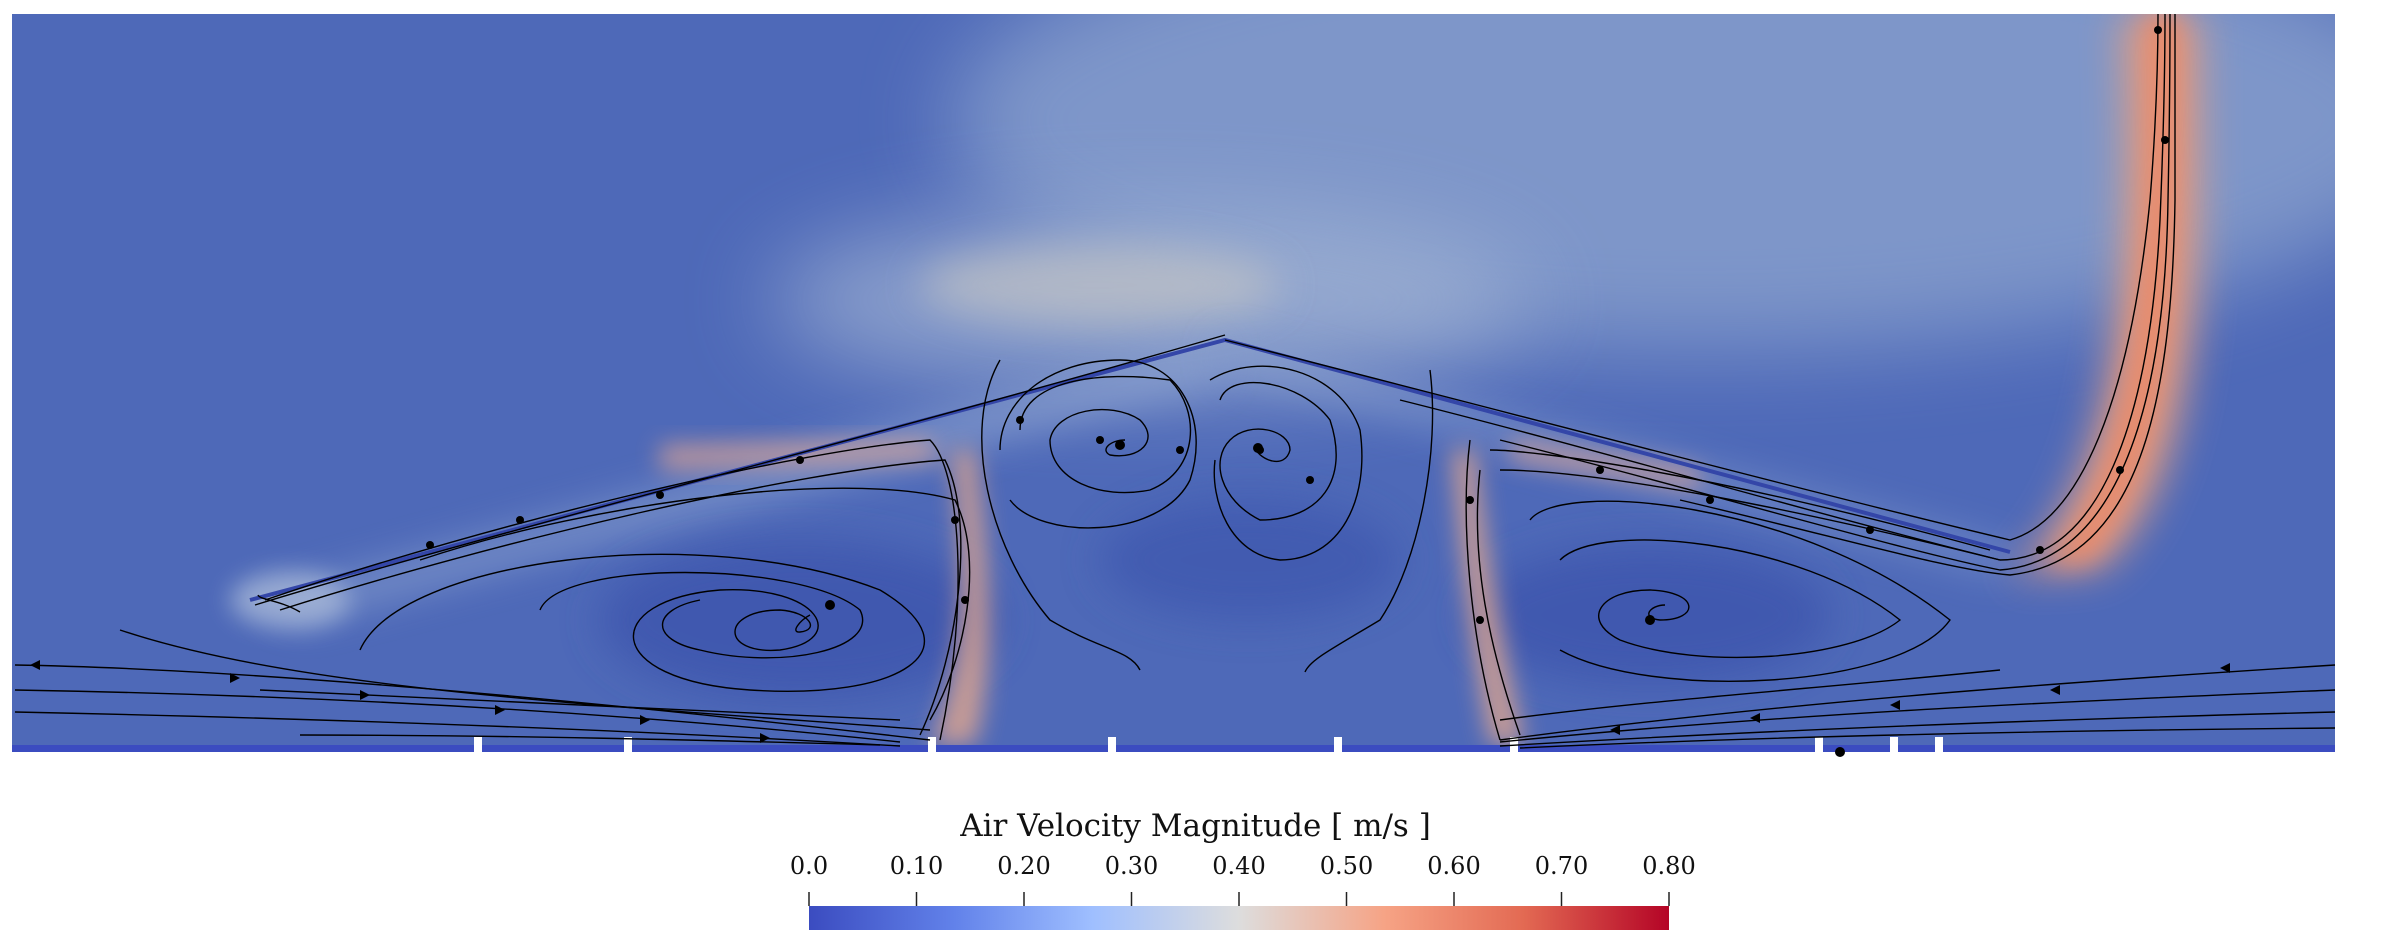 This screenshot has width=2391, height=942. Describe the element at coordinates (1927, 295) in the screenshot. I see `exhaust-streamline` at that location.